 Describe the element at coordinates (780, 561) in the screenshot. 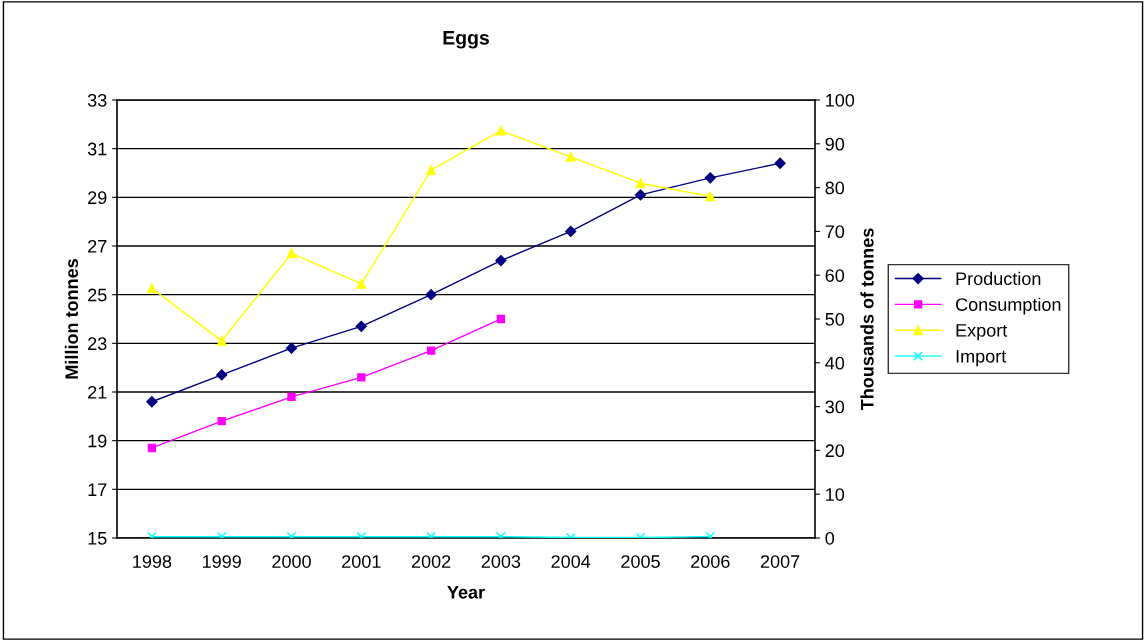

I see `x-tick-label: 2007` at that location.